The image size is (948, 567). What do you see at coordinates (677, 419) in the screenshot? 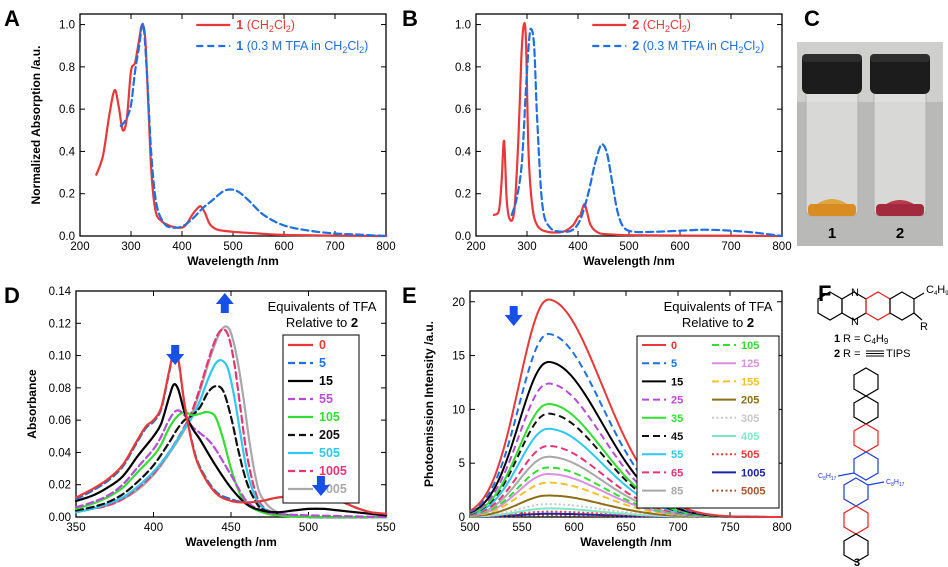
I see `legend-entry: 35` at bounding box center [677, 419].